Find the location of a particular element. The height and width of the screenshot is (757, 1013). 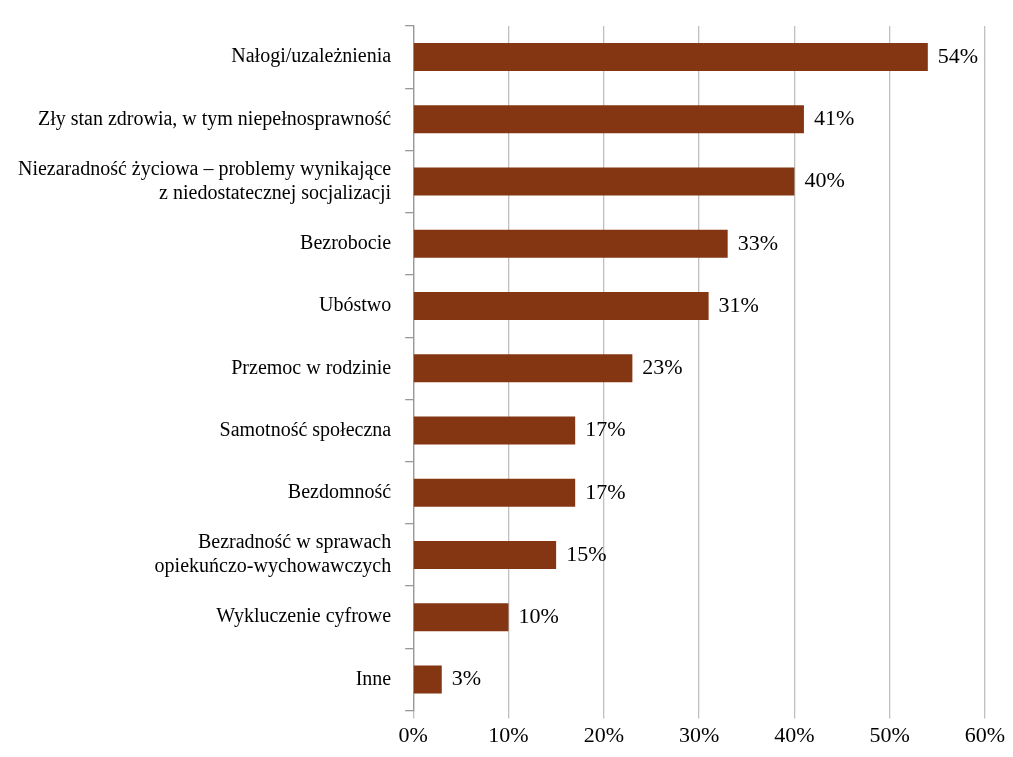

data-label: 54% is located at coordinates (958, 55).